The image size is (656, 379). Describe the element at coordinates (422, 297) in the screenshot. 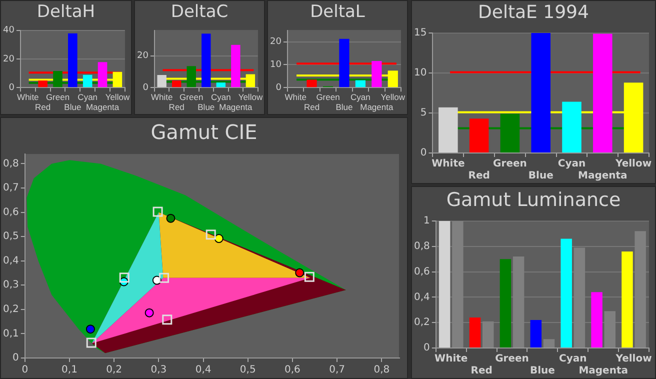

I see `y-tick-label: 0,4` at that location.